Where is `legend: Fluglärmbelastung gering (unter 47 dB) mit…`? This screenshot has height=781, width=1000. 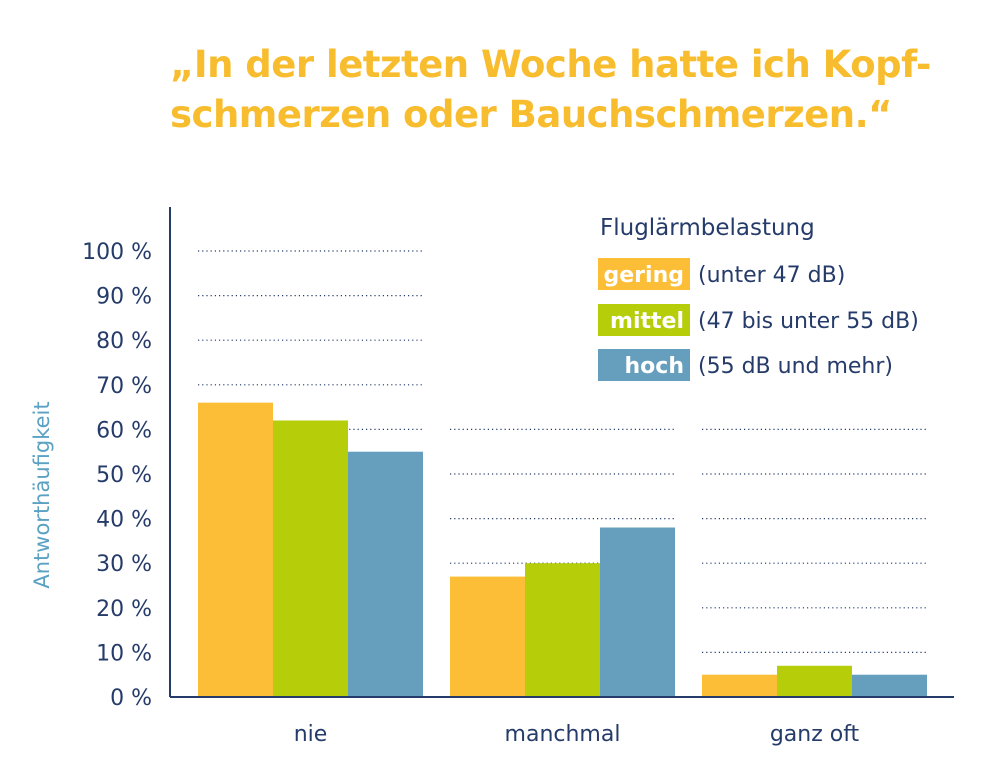
legend: Fluglärmbelastung gering (unter 47 dB) mit… is located at coordinates (758, 298).